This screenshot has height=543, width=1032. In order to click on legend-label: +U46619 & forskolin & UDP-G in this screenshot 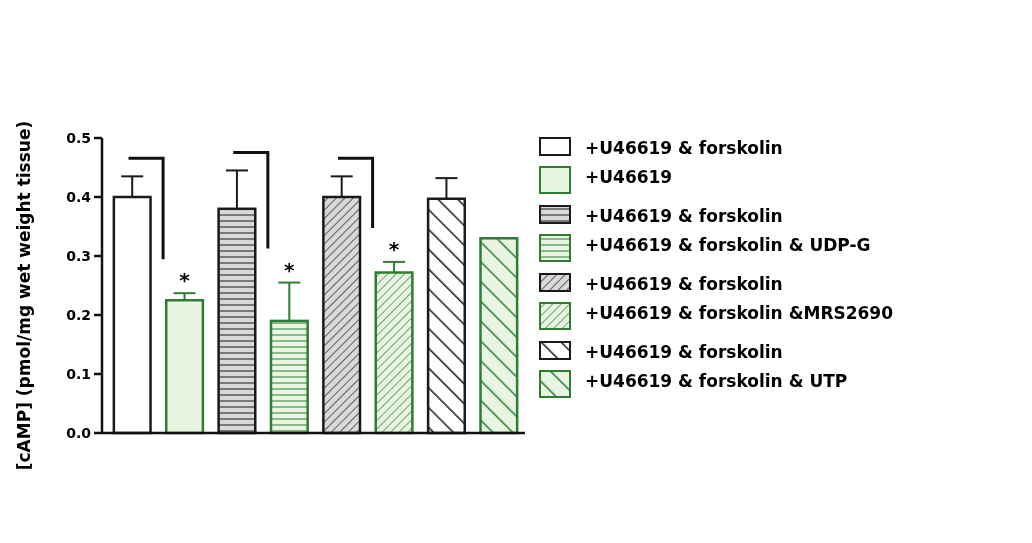, I will do `click(728, 245)`.